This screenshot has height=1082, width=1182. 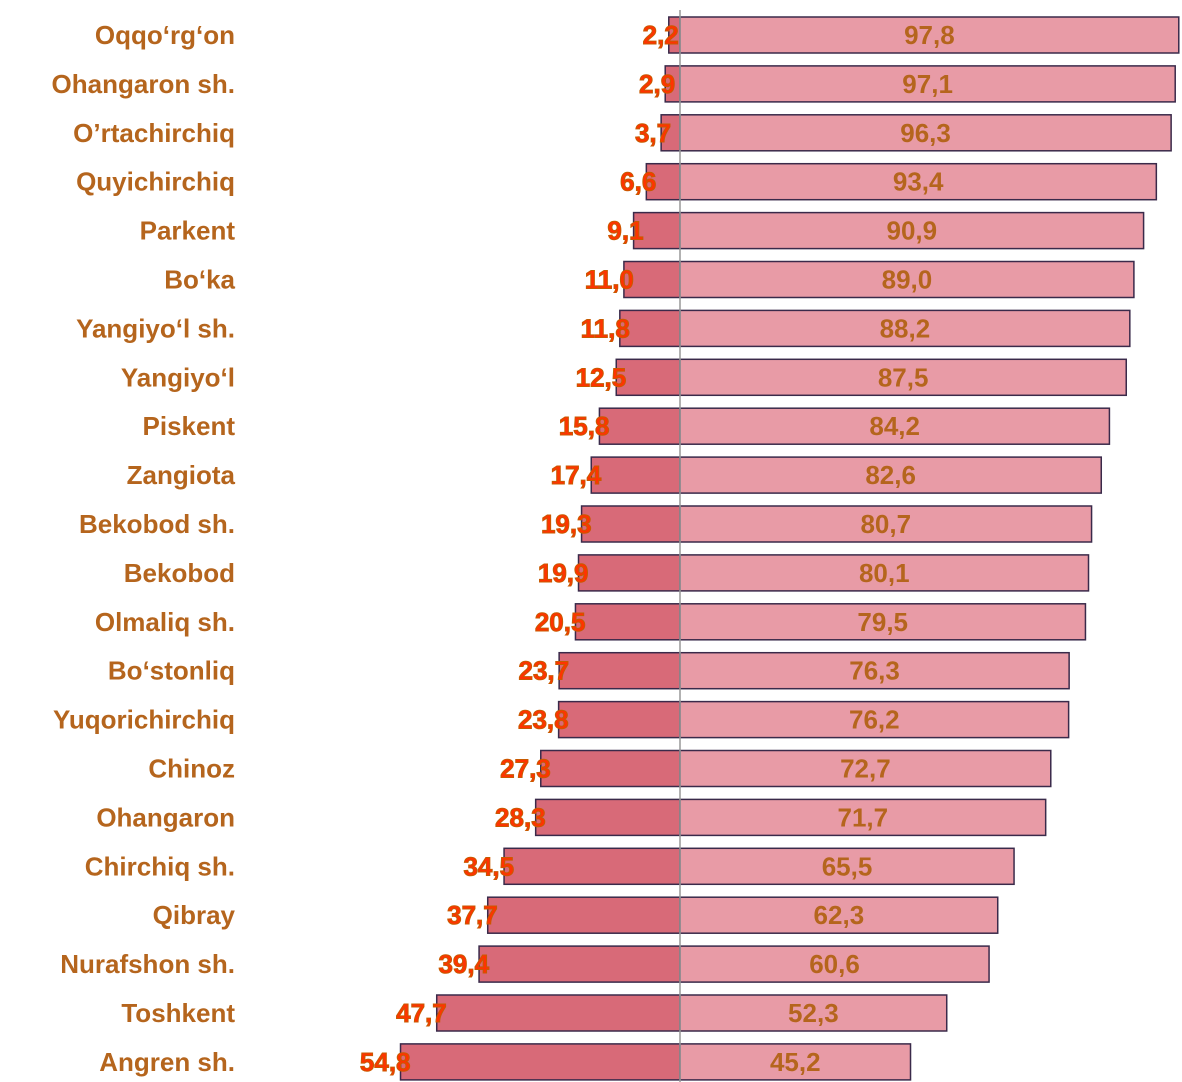 I want to click on value-label: 80,1, so click(x=884, y=573).